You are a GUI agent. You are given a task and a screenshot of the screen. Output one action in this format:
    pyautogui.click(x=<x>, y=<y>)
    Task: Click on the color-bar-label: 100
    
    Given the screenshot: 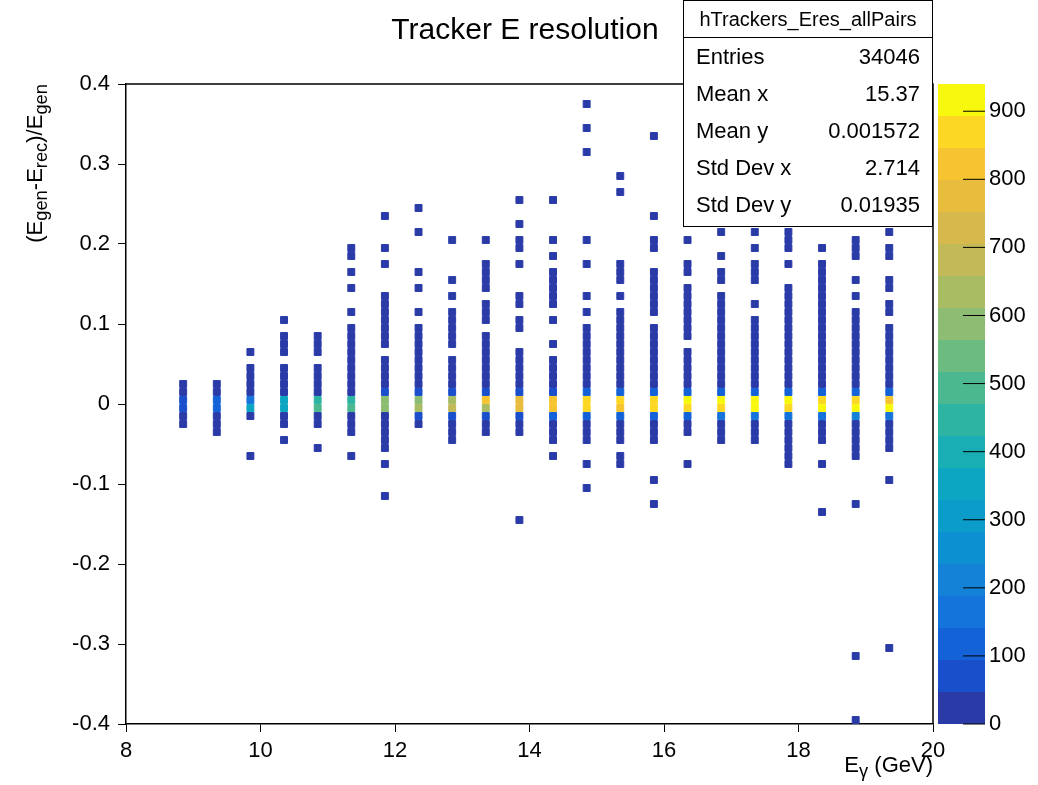 What is the action you would take?
    pyautogui.click(x=1007, y=654)
    